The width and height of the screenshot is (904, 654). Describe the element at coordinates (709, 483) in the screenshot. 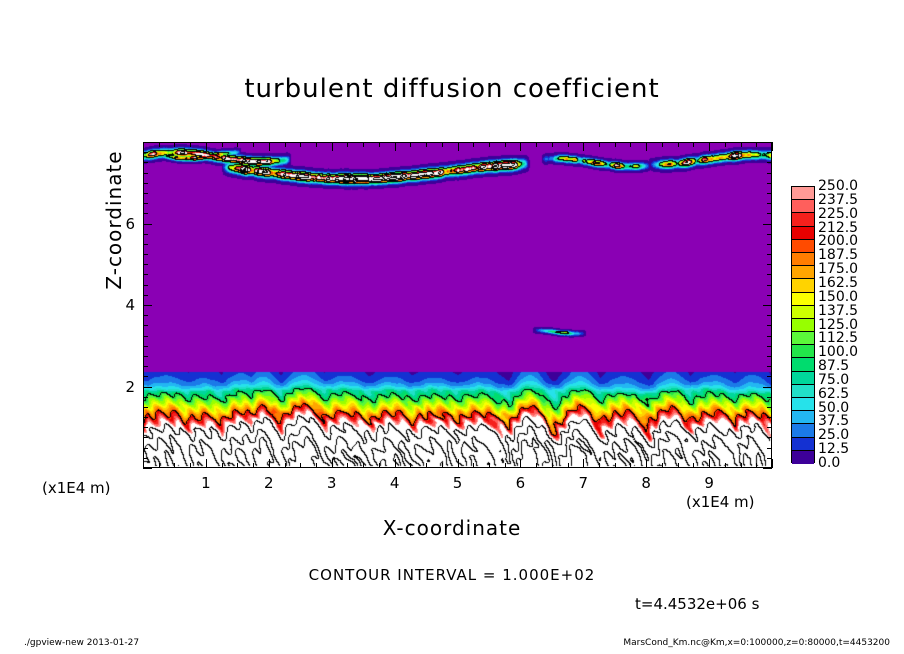

I see `x-tick-label-9: 9` at that location.